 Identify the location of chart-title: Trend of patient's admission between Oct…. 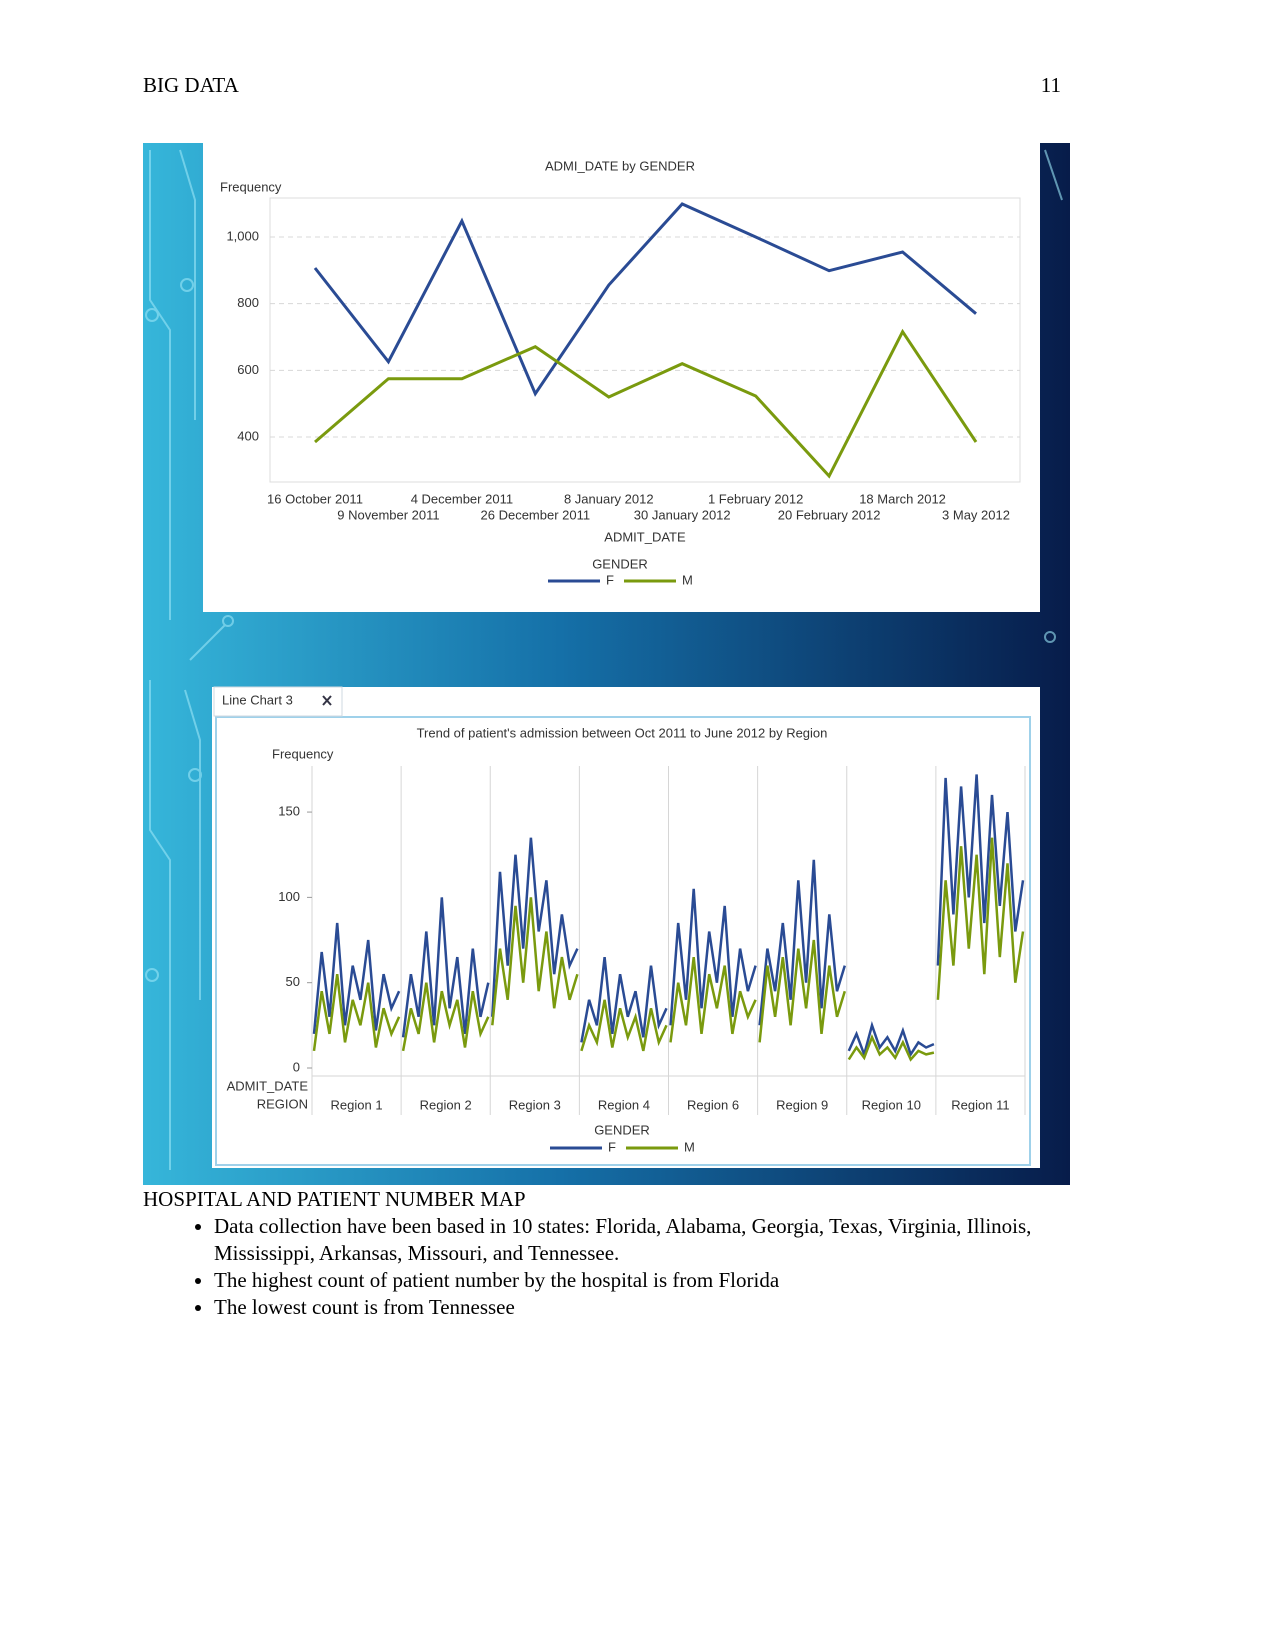
(622, 732).